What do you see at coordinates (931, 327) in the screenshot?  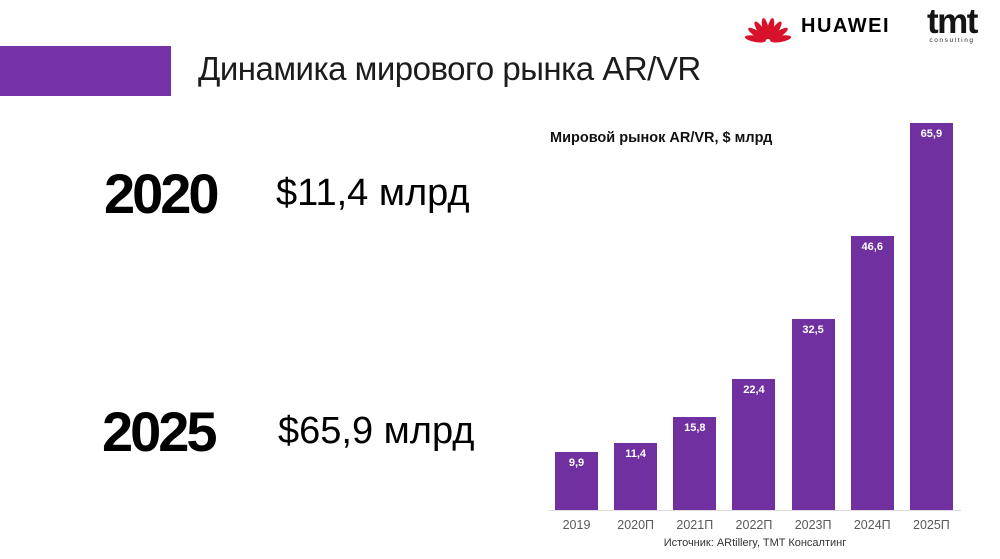 I see `bar-2025П: 65,9 2025П` at bounding box center [931, 327].